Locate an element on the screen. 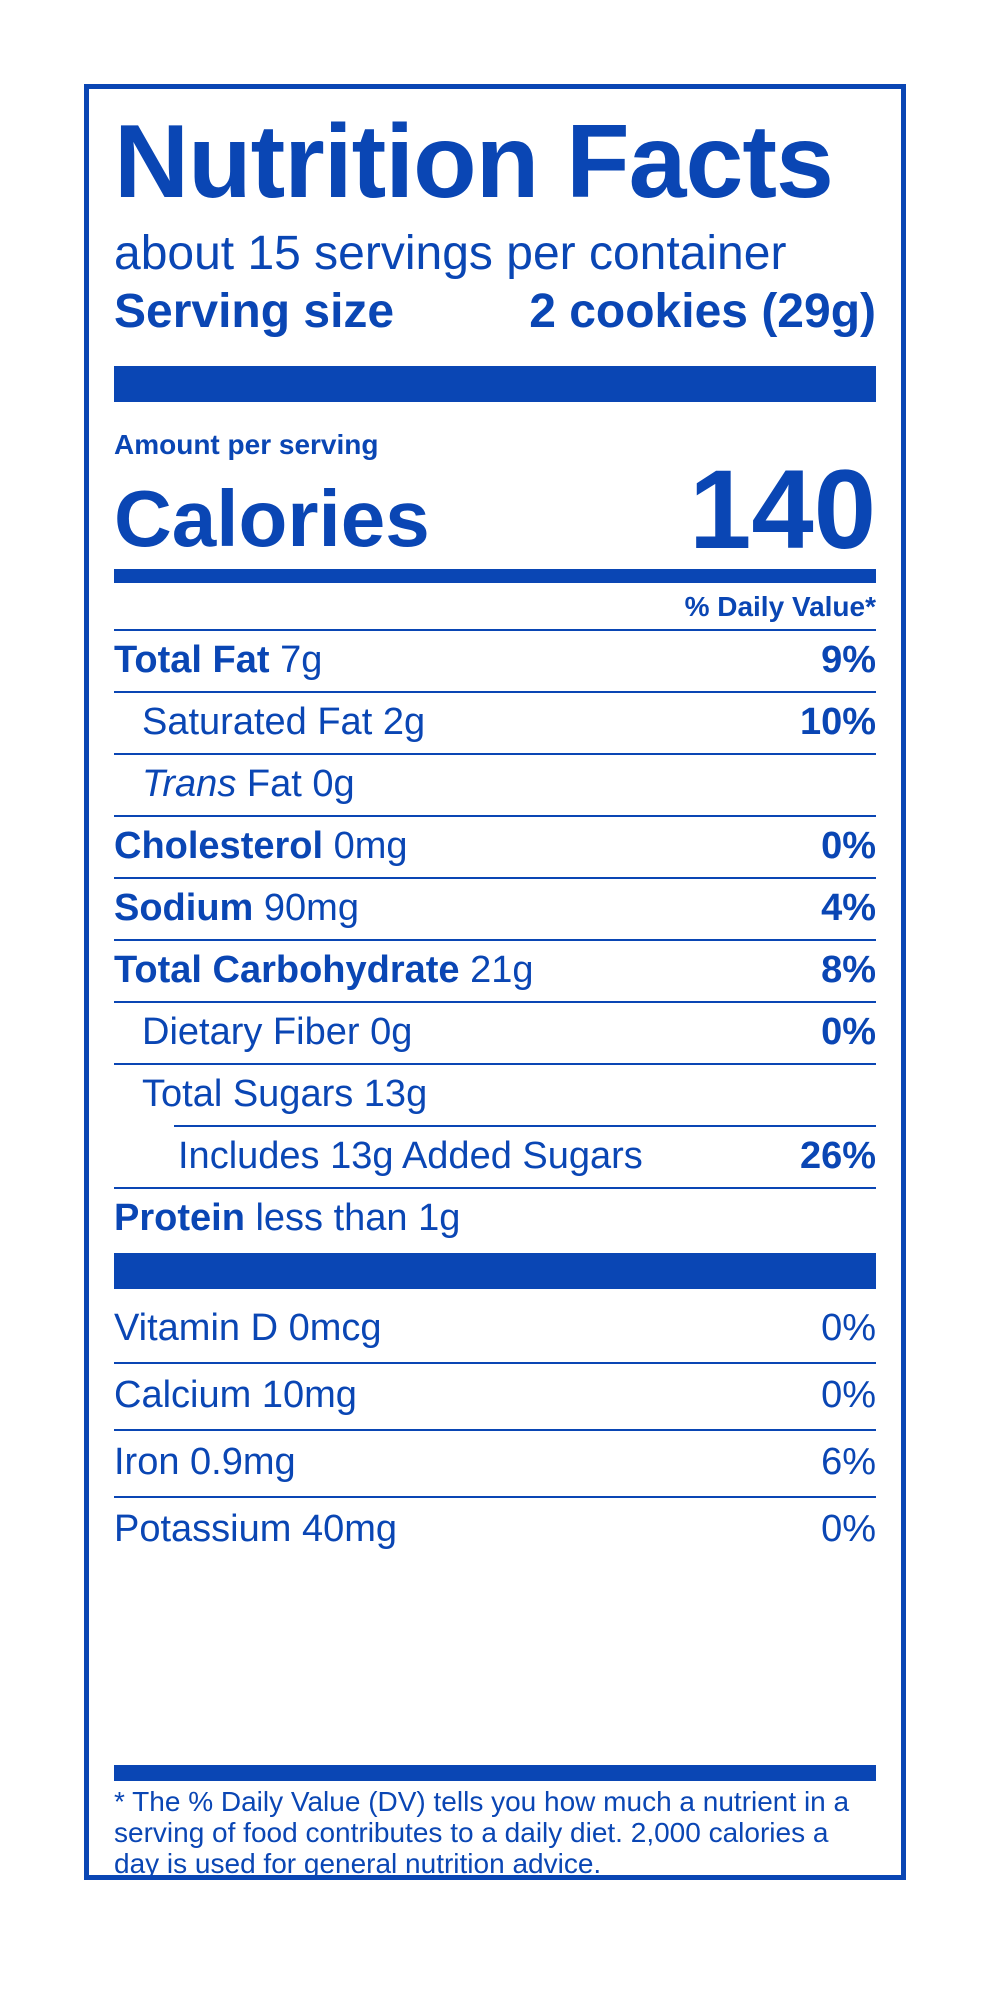 This screenshot has height=1991, width=1000. vitamin-name: Potassium is located at coordinates (203, 1528).